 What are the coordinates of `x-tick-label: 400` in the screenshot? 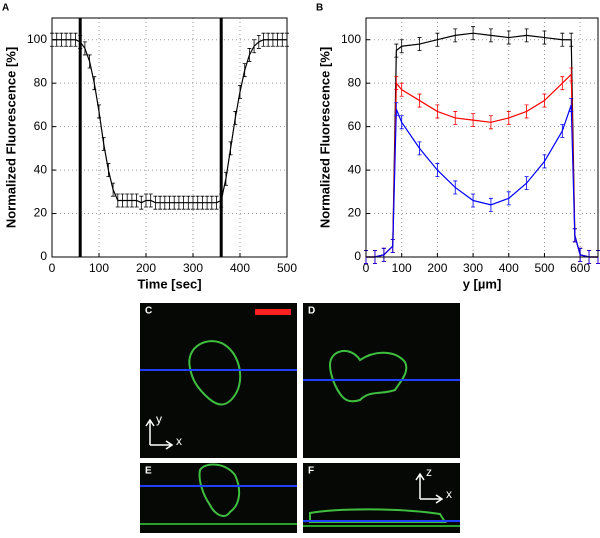 It's located at (509, 268).